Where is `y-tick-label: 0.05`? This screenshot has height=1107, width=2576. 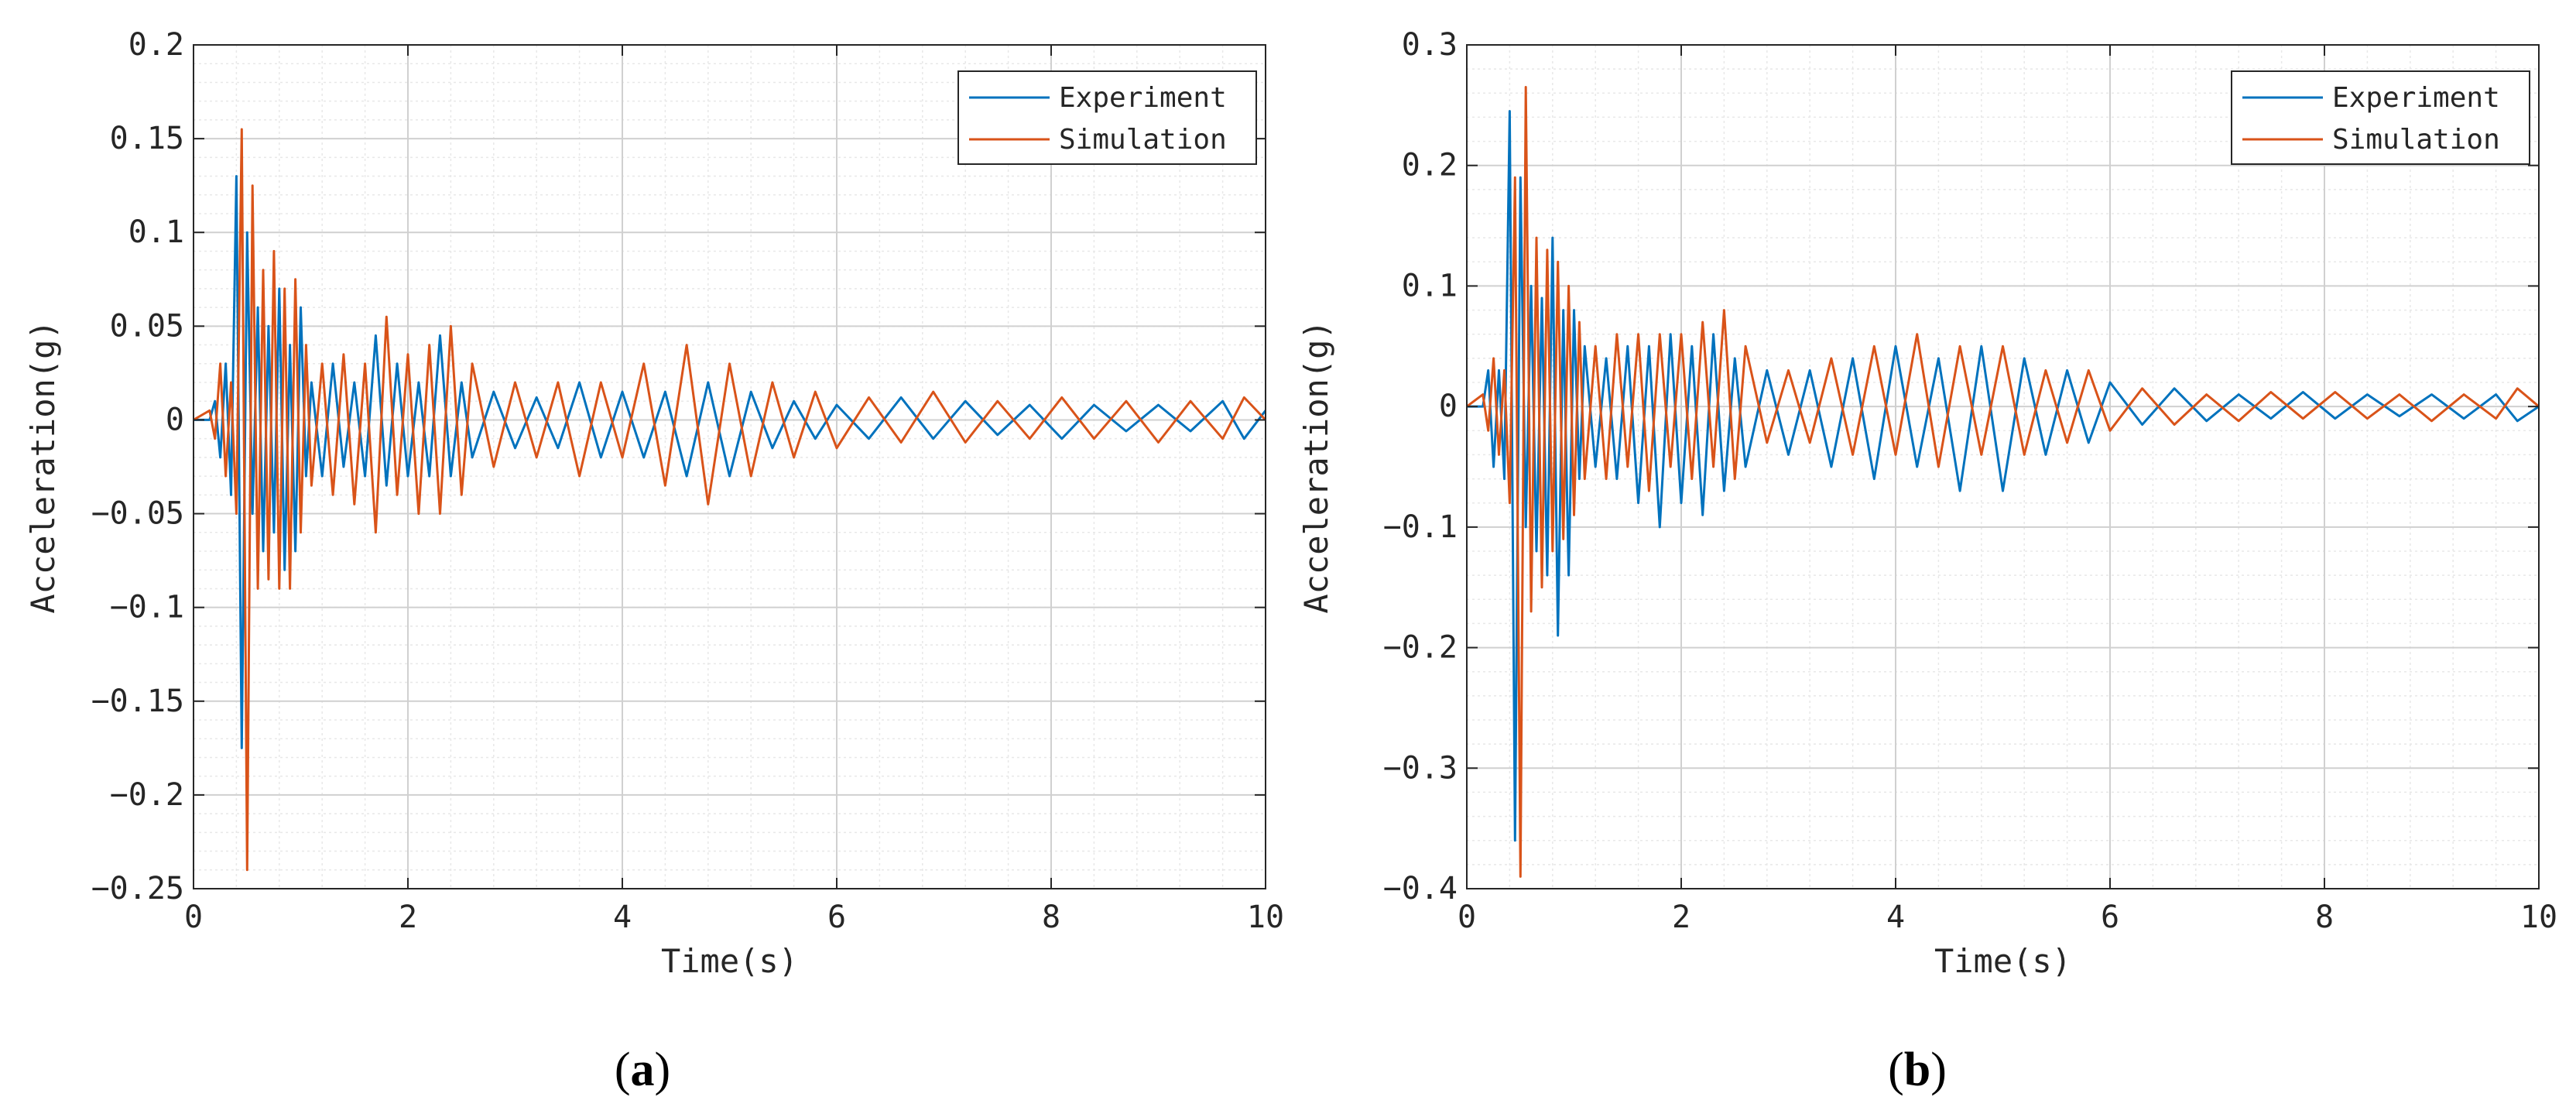 y-tick-label: 0.05 is located at coordinates (147, 326).